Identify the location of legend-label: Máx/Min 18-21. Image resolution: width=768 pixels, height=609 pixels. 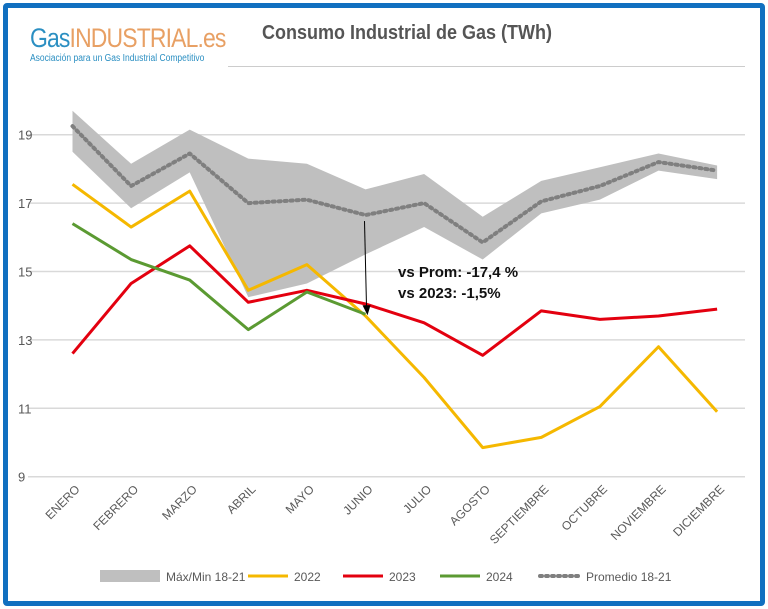
(206, 577).